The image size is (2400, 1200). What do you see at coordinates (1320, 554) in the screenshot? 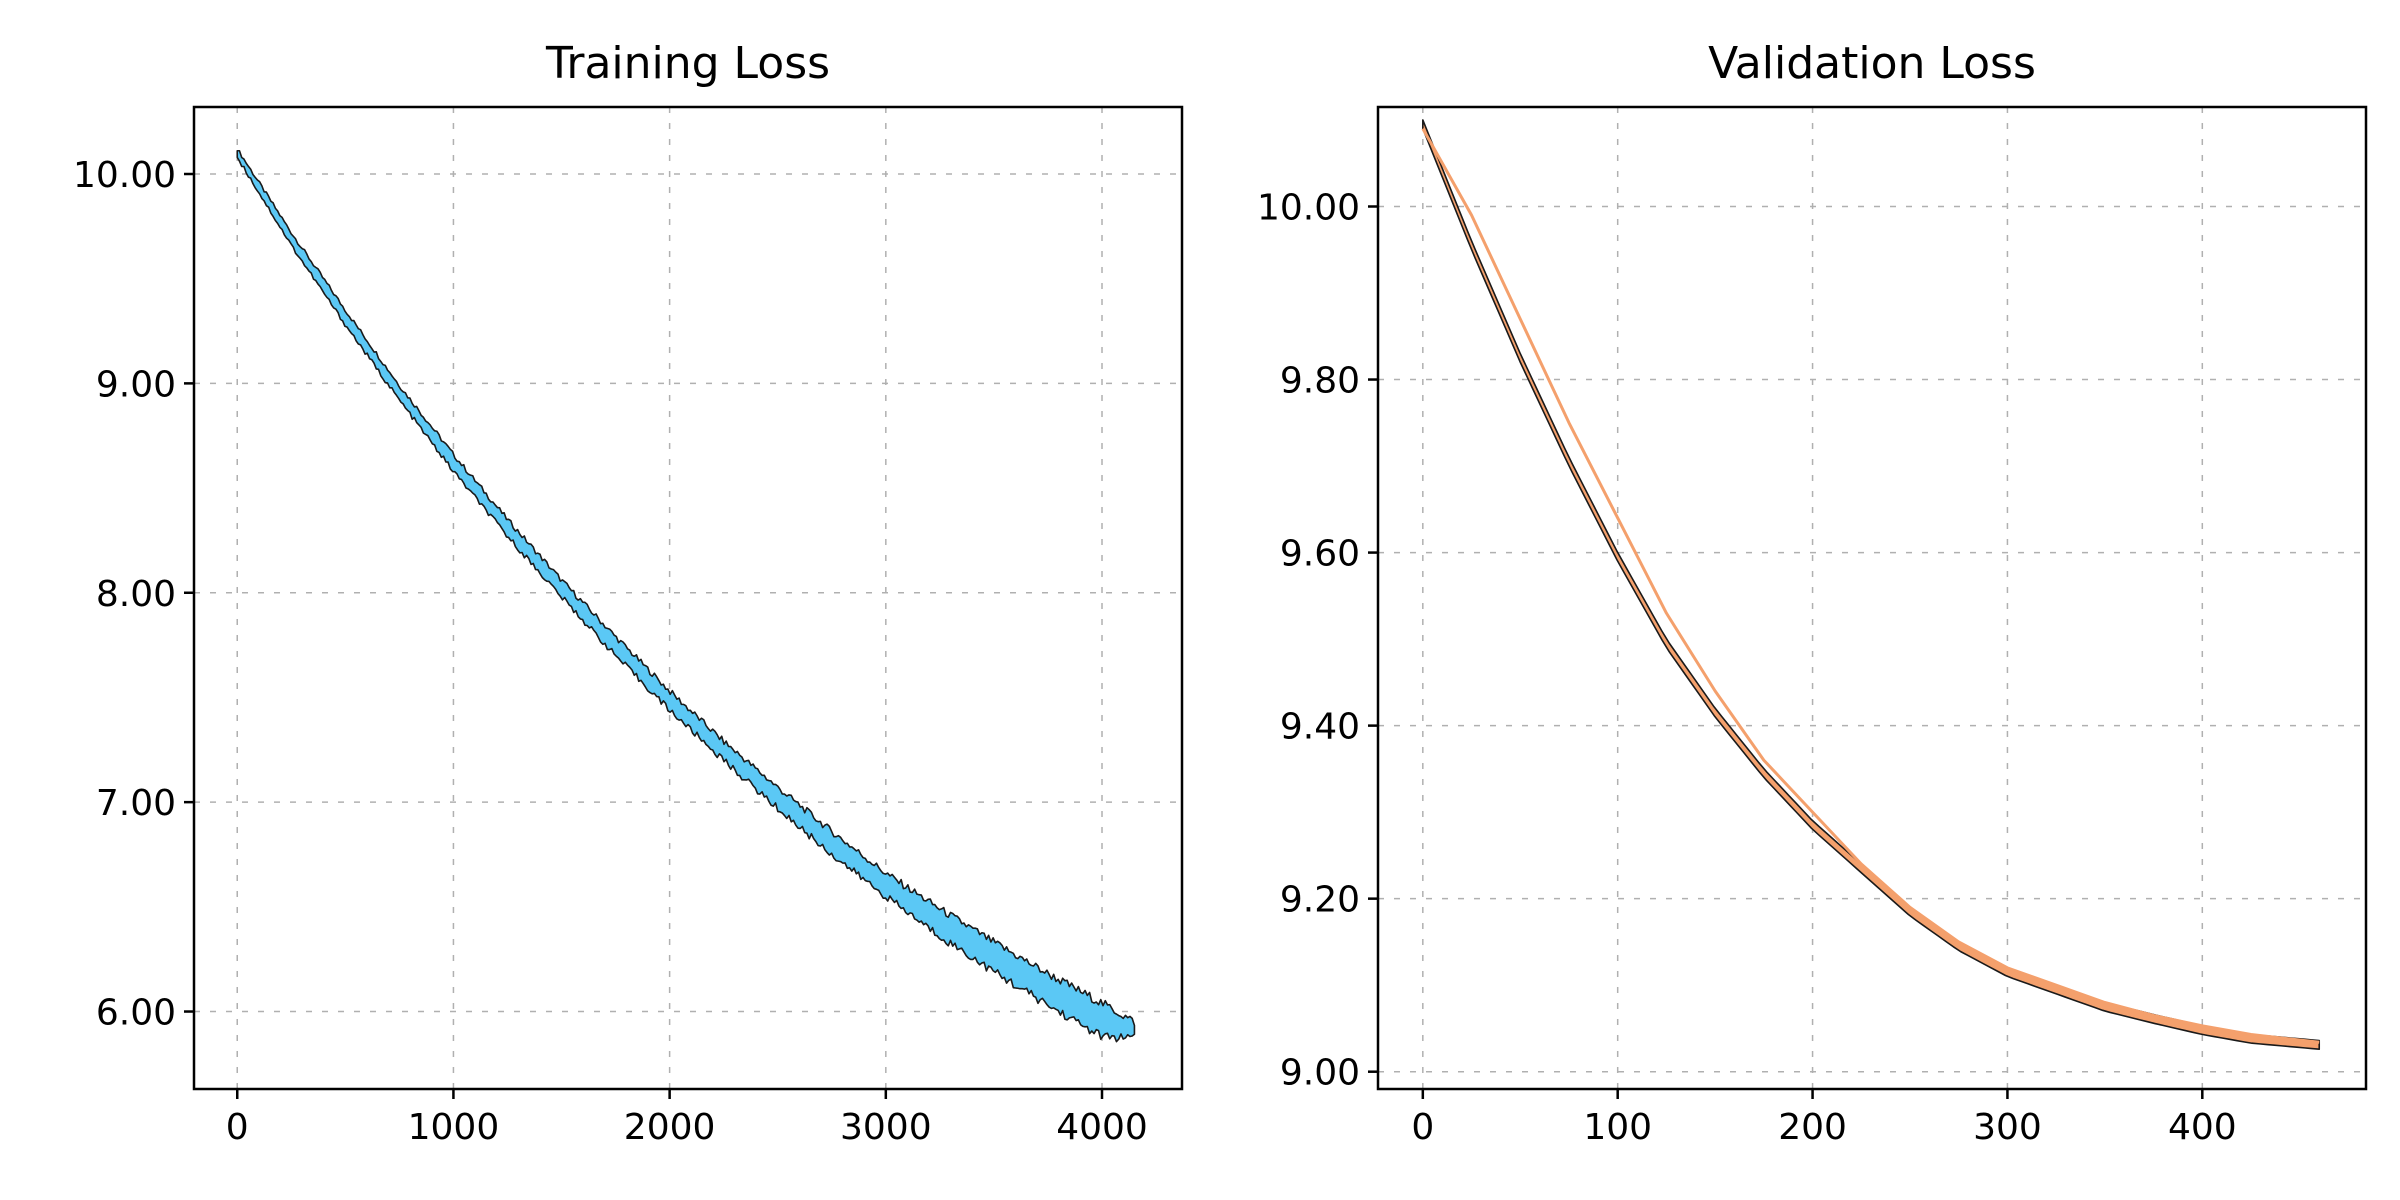
I see `y-tick-label: 9.60` at bounding box center [1320, 554].